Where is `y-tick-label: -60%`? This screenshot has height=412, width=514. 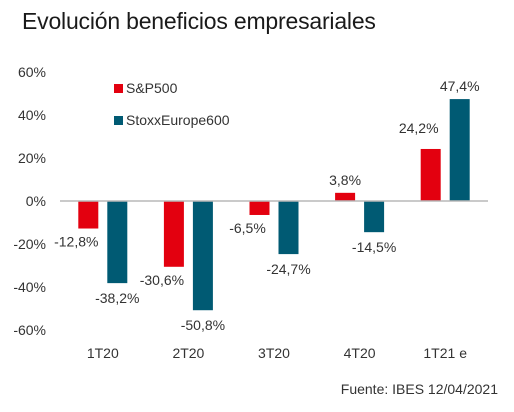 y-tick-label: -60% is located at coordinates (29, 330).